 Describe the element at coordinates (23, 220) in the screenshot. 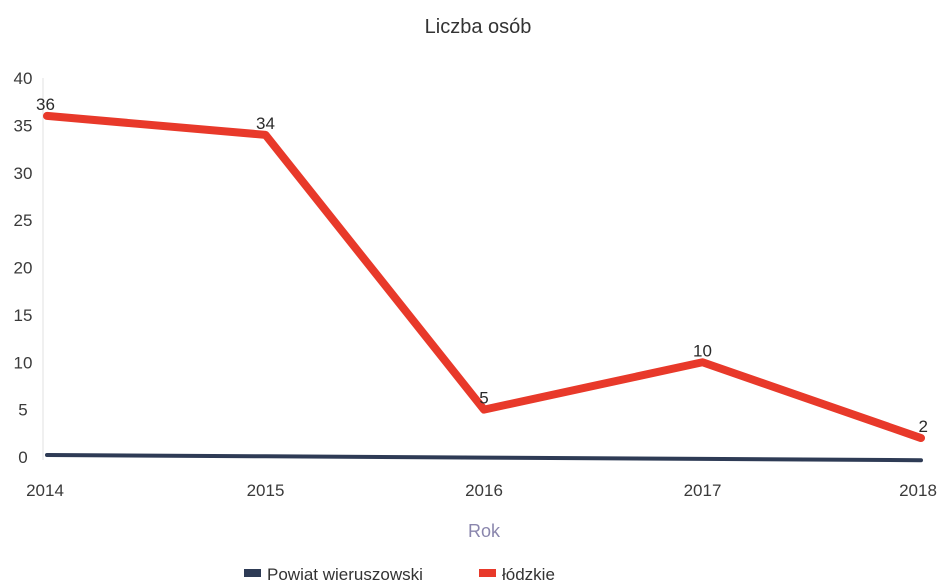

I see `y-tick-label: 25` at that location.